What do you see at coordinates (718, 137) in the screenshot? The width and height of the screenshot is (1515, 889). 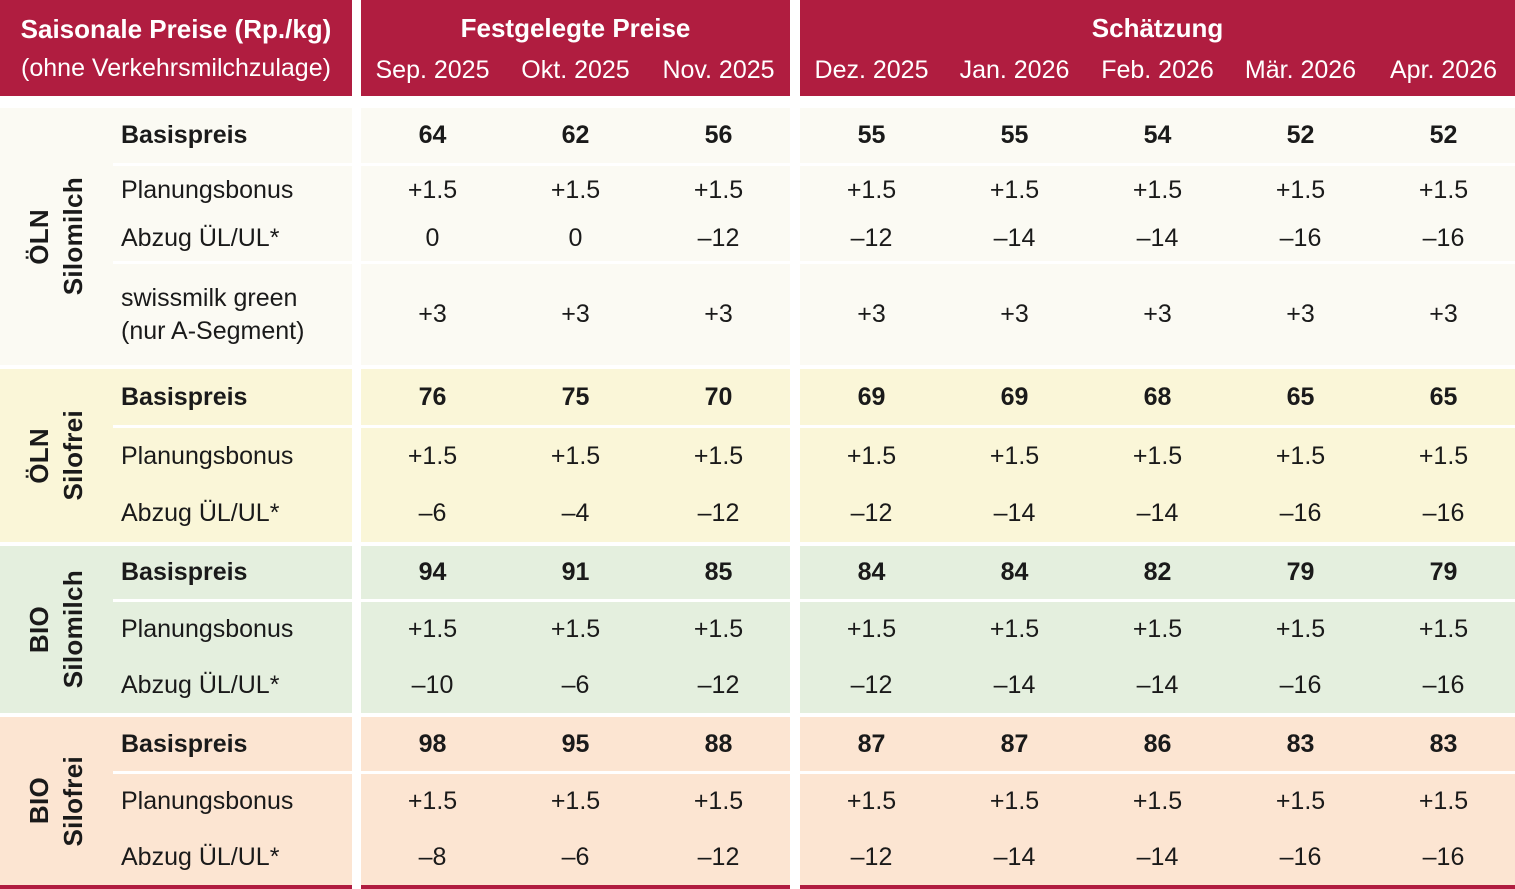 I see `price-cell: 56` at bounding box center [718, 137].